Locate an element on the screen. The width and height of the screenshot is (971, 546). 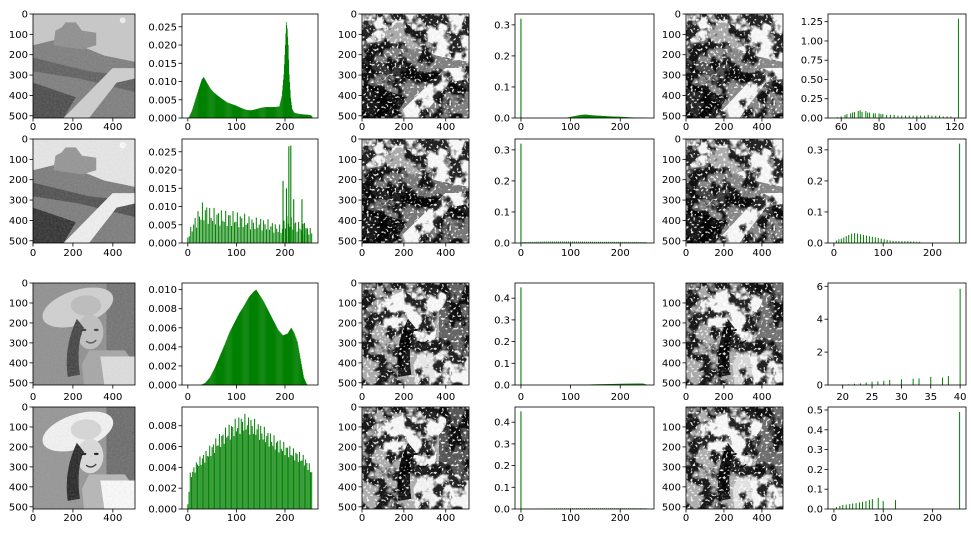
l-orig-ytick: 500 is located at coordinates (18, 383).